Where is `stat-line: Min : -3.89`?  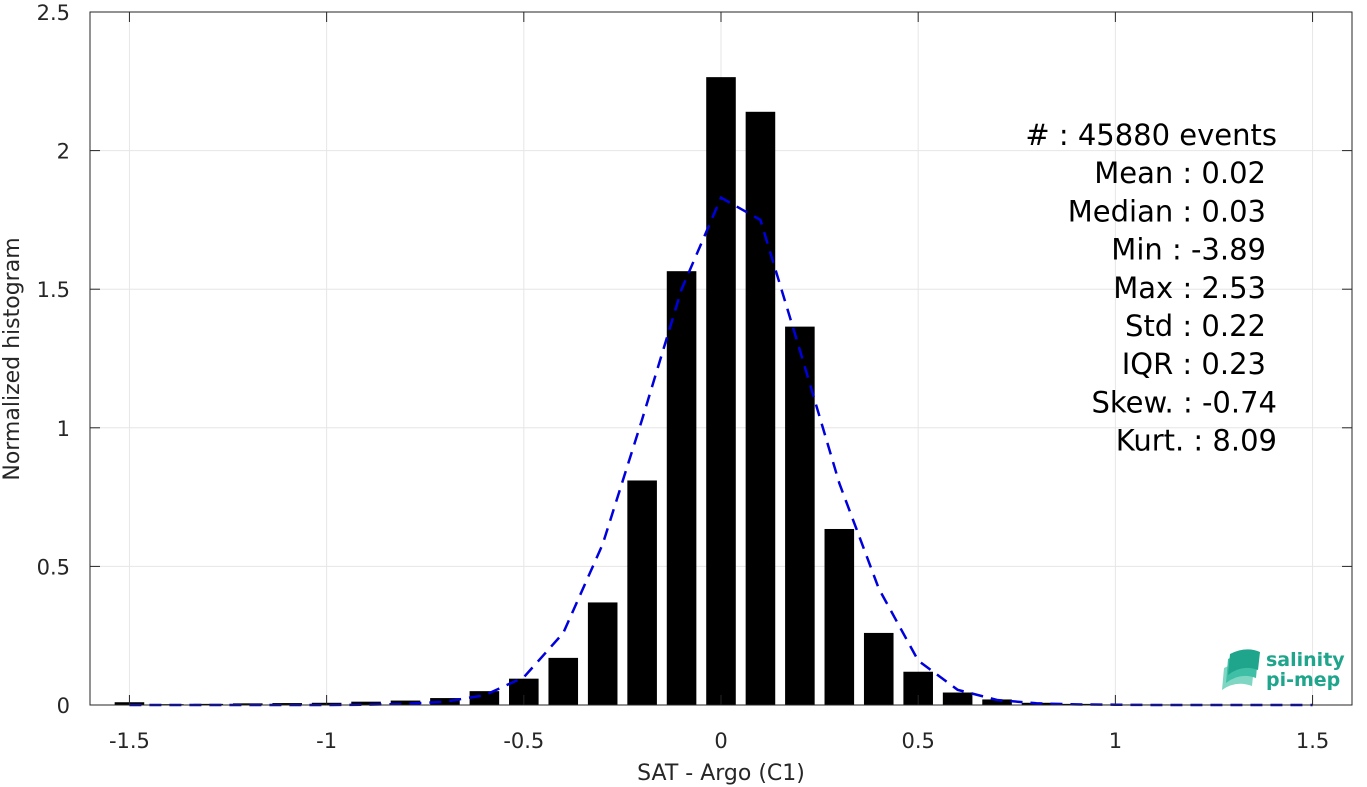 stat-line: Min : -3.89 is located at coordinates (1188, 250).